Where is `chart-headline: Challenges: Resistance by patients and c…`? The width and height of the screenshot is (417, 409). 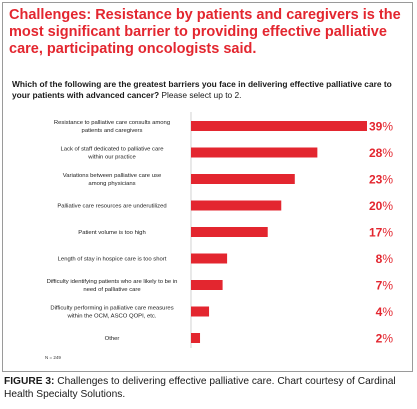
chart-headline: Challenges: Resistance by patients and c… is located at coordinates (205, 32).